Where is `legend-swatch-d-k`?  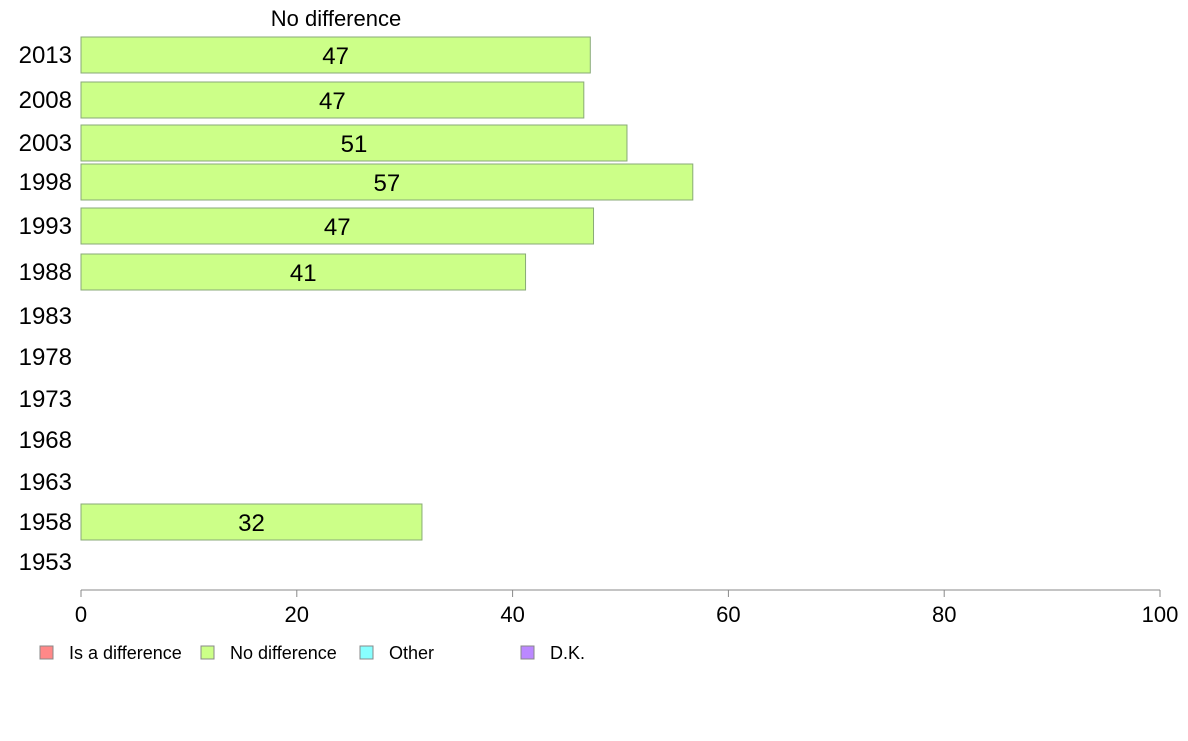
legend-swatch-d-k is located at coordinates (527, 652).